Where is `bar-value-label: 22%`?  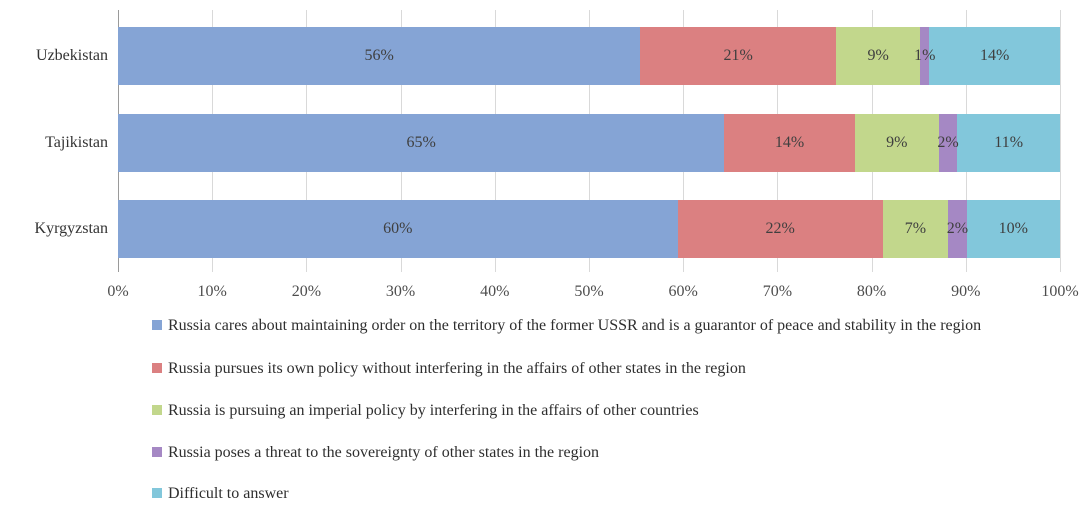 bar-value-label: 22% is located at coordinates (780, 228).